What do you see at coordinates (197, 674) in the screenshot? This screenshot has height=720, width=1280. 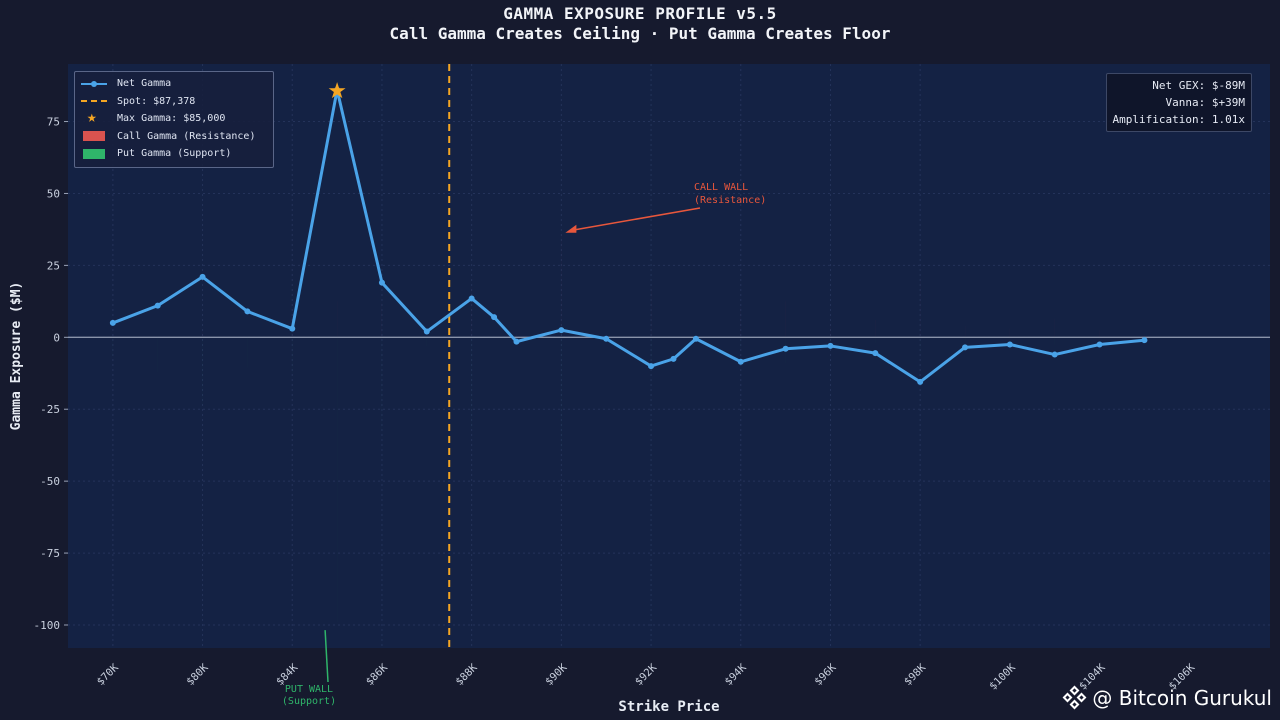 I see `x-tick-label: $80K` at bounding box center [197, 674].